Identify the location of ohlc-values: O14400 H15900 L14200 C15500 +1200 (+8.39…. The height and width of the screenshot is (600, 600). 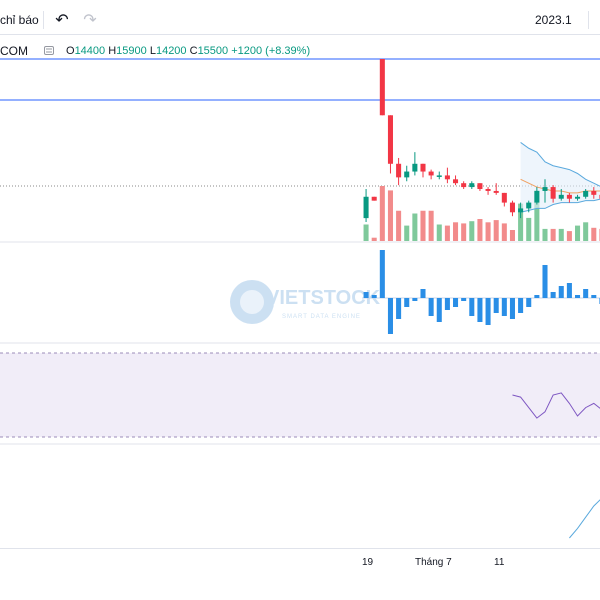
(188, 51).